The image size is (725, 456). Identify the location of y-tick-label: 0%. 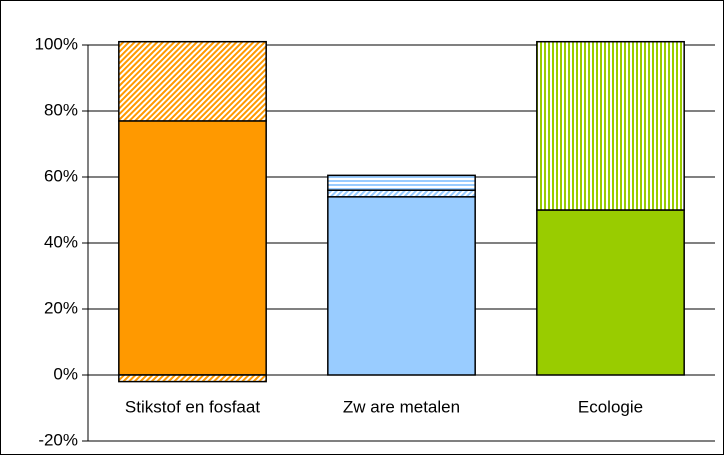
(65, 373).